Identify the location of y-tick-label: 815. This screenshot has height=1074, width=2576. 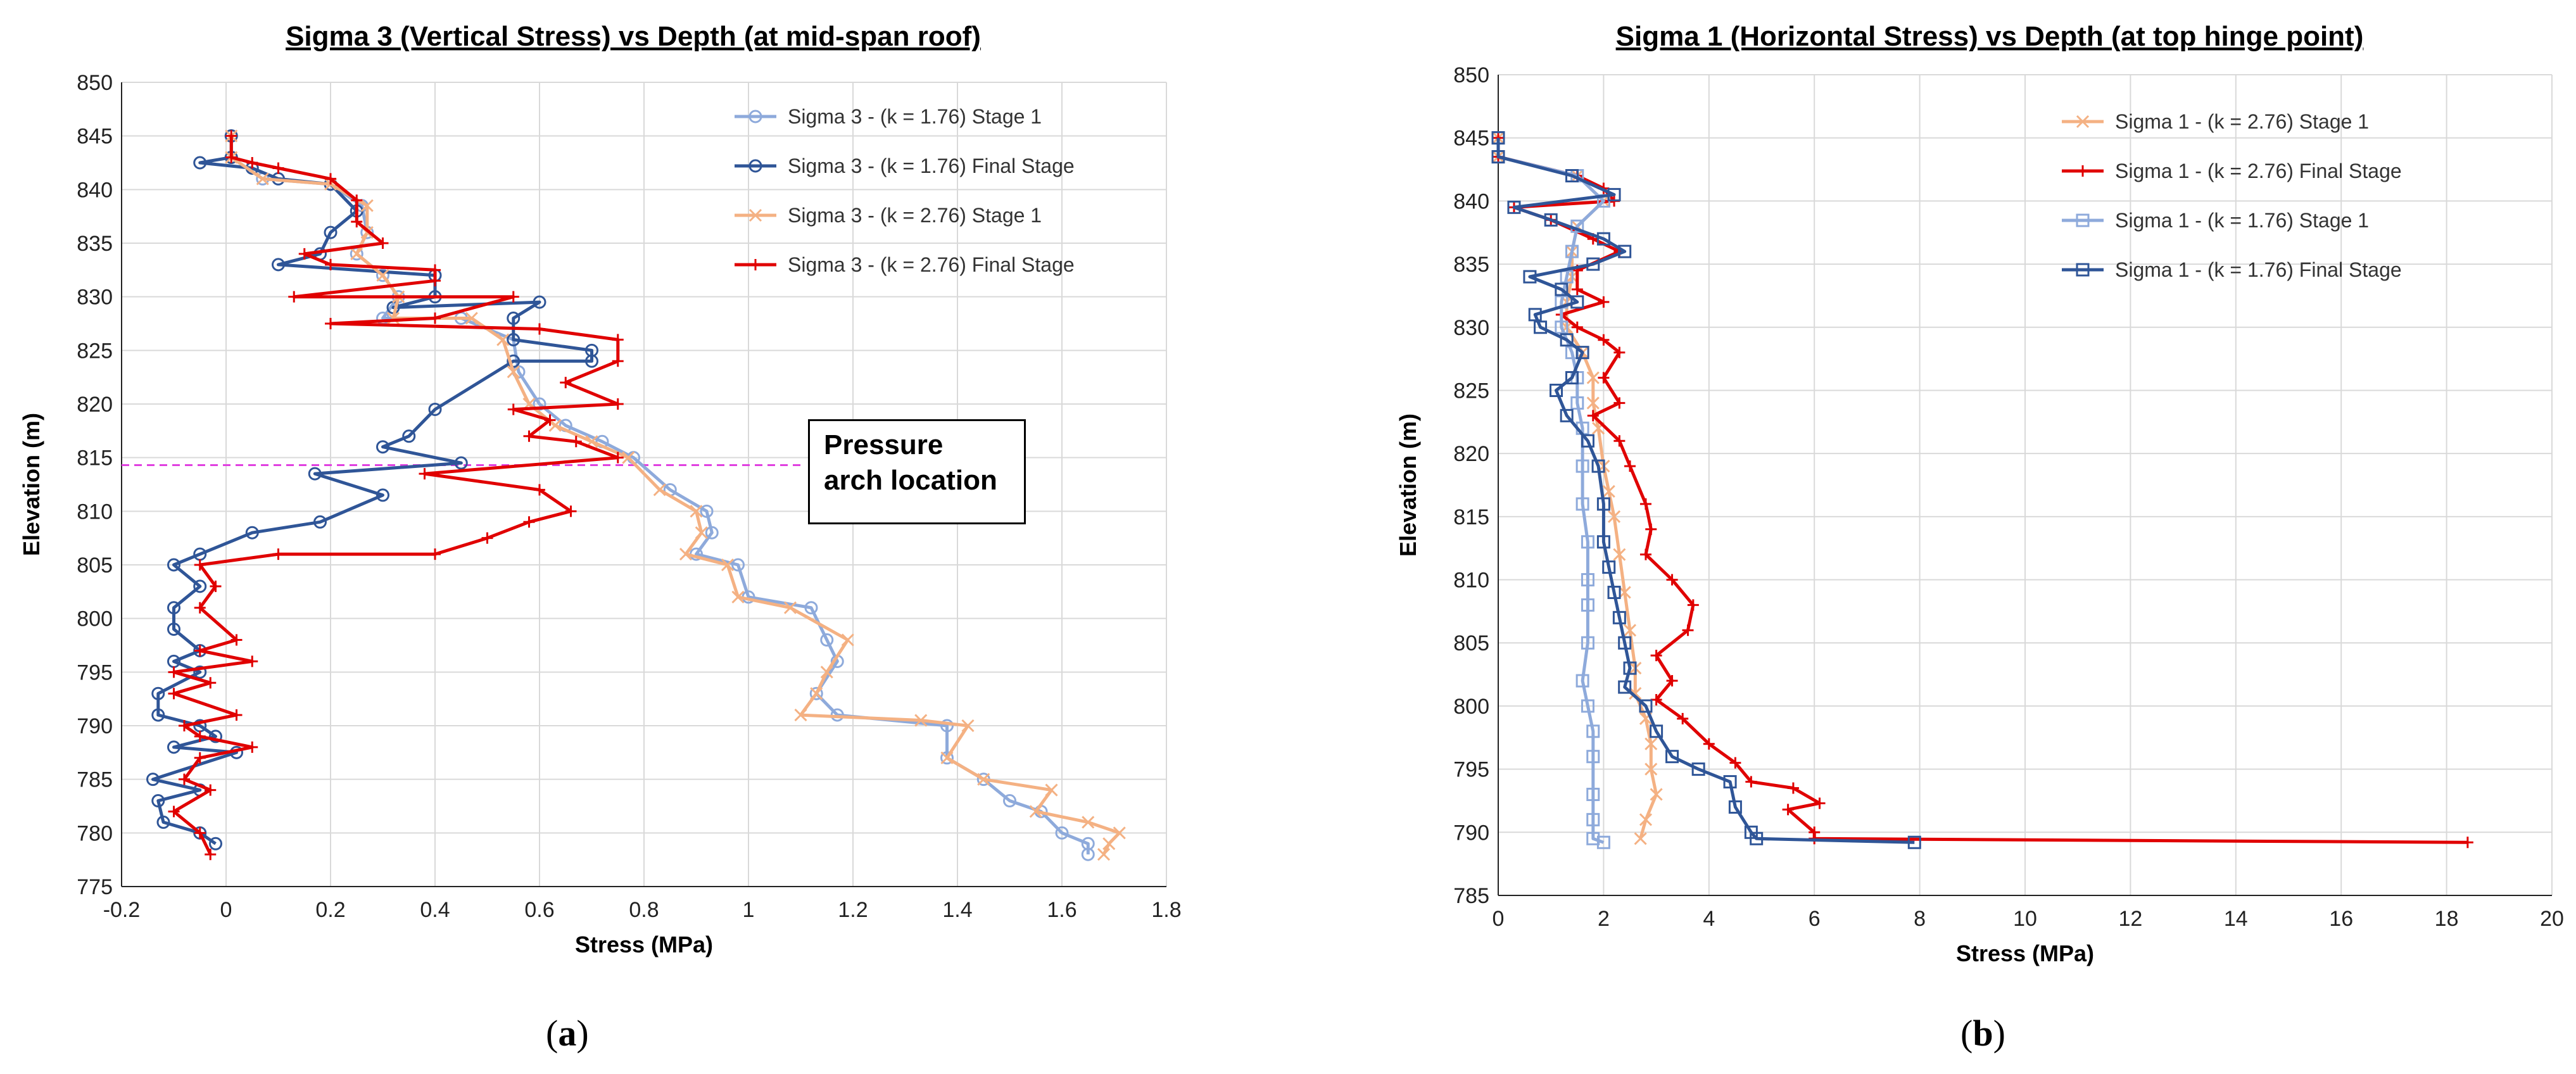
(95, 459).